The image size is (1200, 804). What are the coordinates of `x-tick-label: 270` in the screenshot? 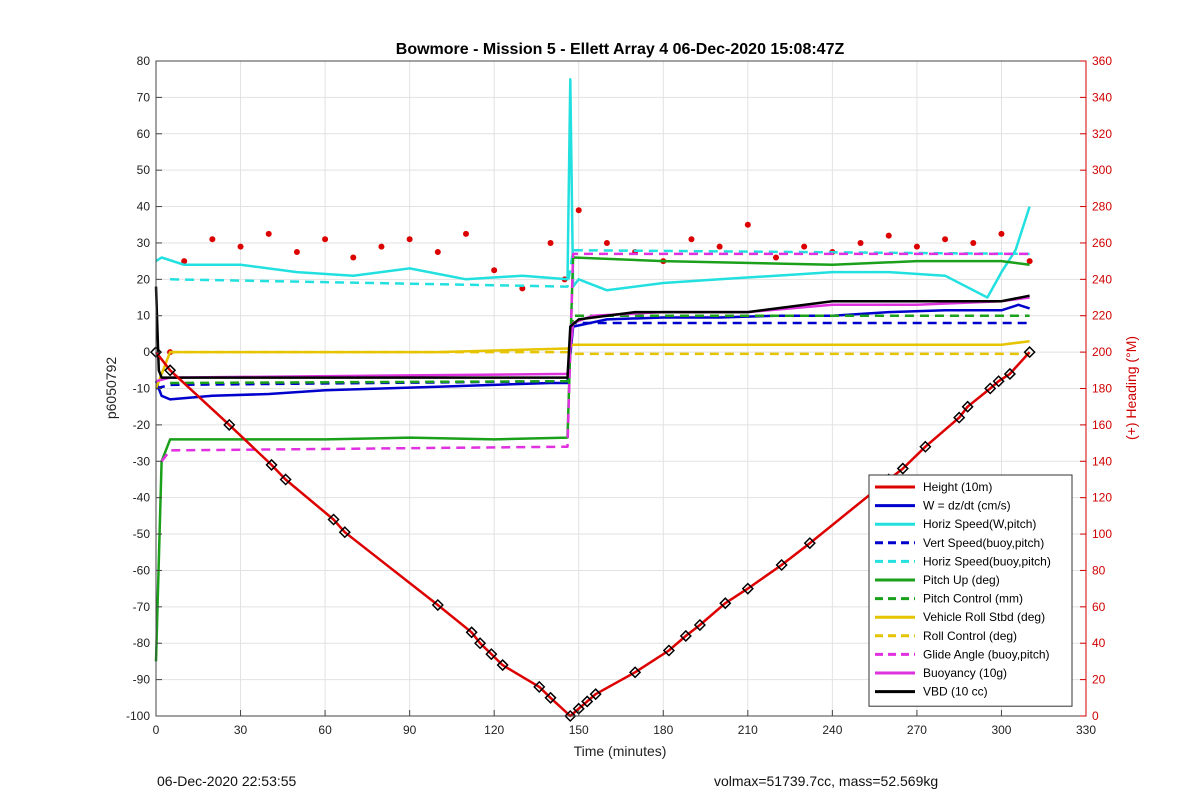 It's located at (917, 730).